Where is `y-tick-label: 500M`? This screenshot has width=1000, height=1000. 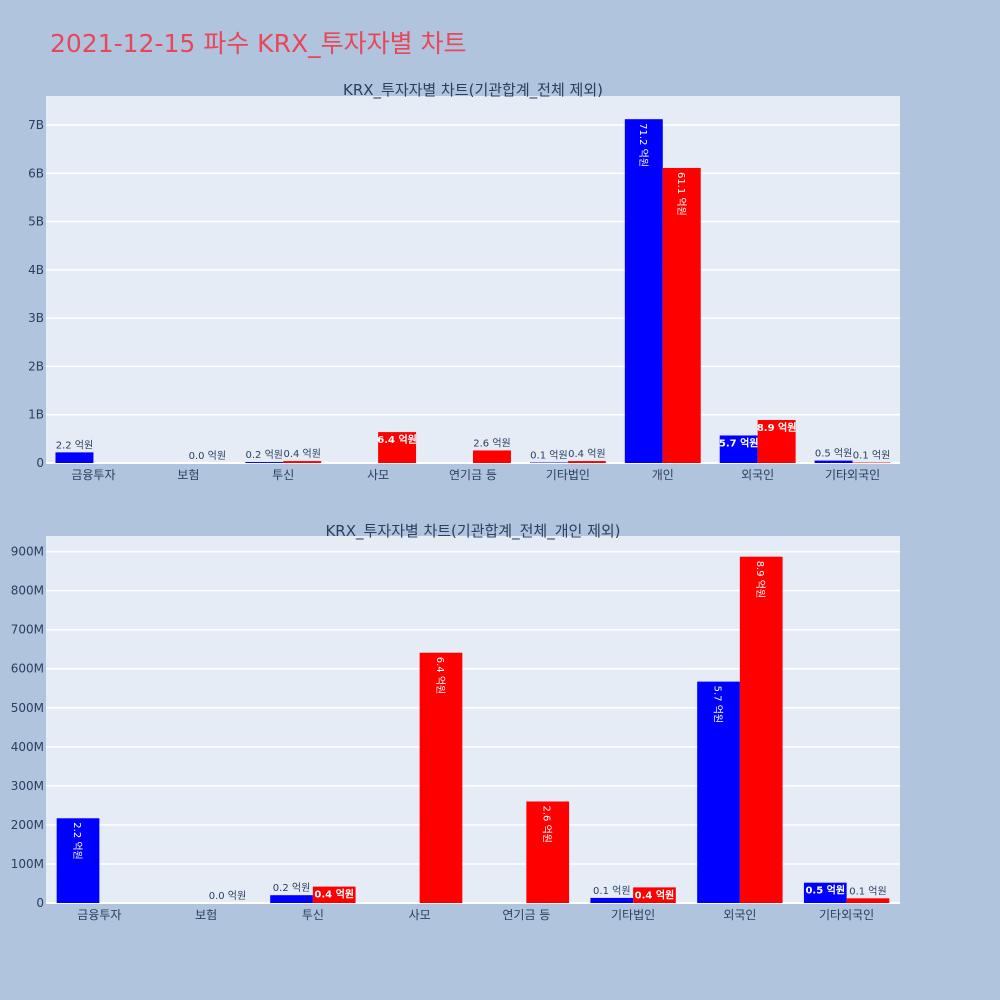 y-tick-label: 500M is located at coordinates (27, 708).